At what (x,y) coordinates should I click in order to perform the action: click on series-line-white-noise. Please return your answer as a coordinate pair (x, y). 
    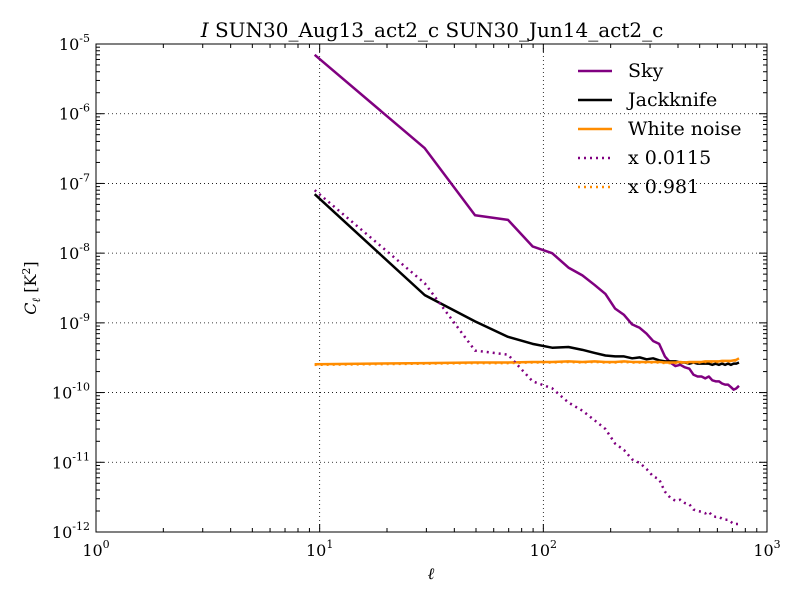
    Looking at the image, I should click on (527, 361).